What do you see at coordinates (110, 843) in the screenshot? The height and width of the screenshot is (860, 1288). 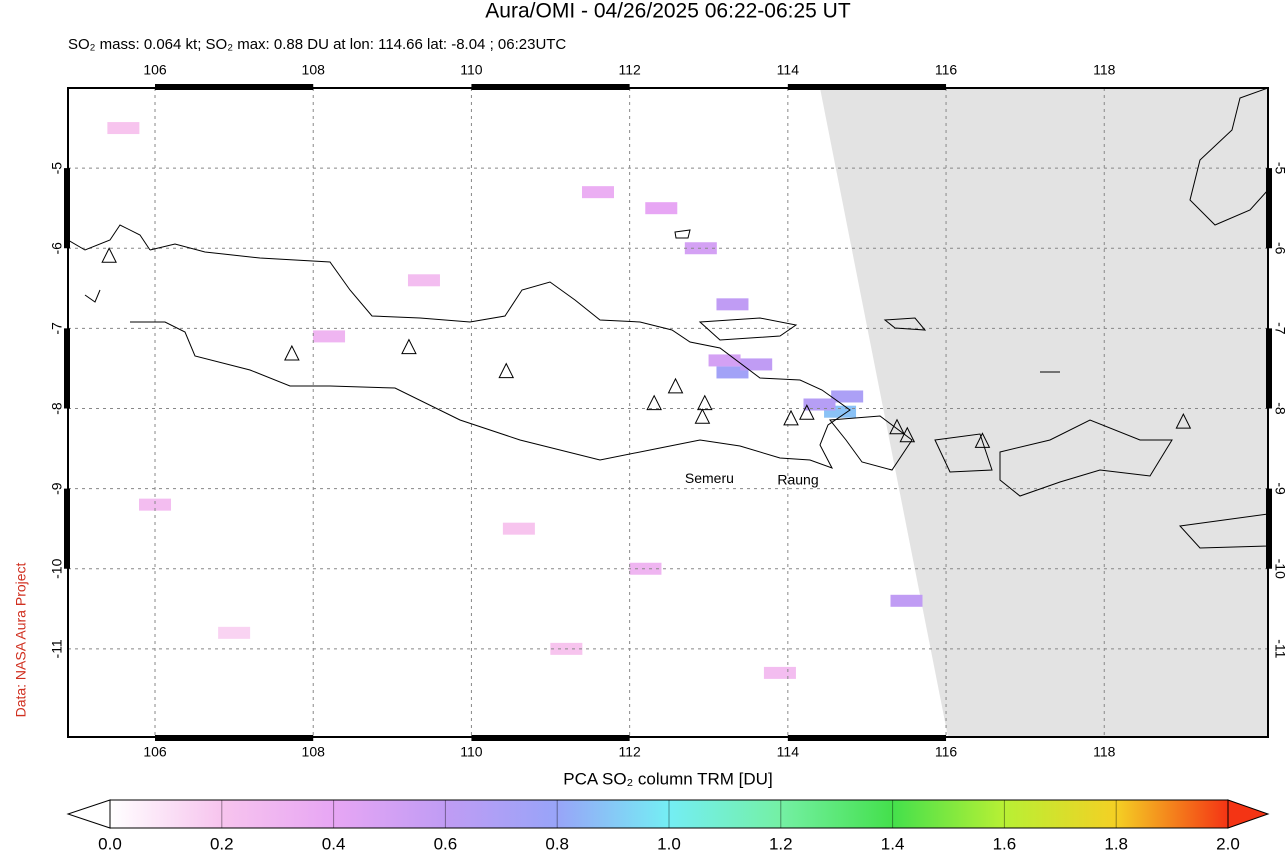 I see `colorbar-tick-label: 0.0` at bounding box center [110, 843].